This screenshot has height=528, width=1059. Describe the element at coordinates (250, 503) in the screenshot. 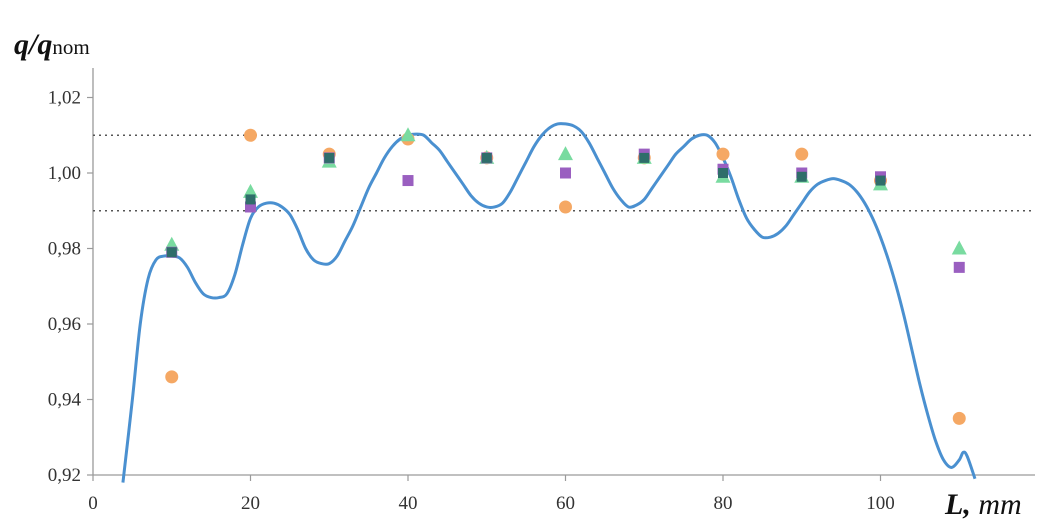

I see `x-tick-label: 20` at that location.